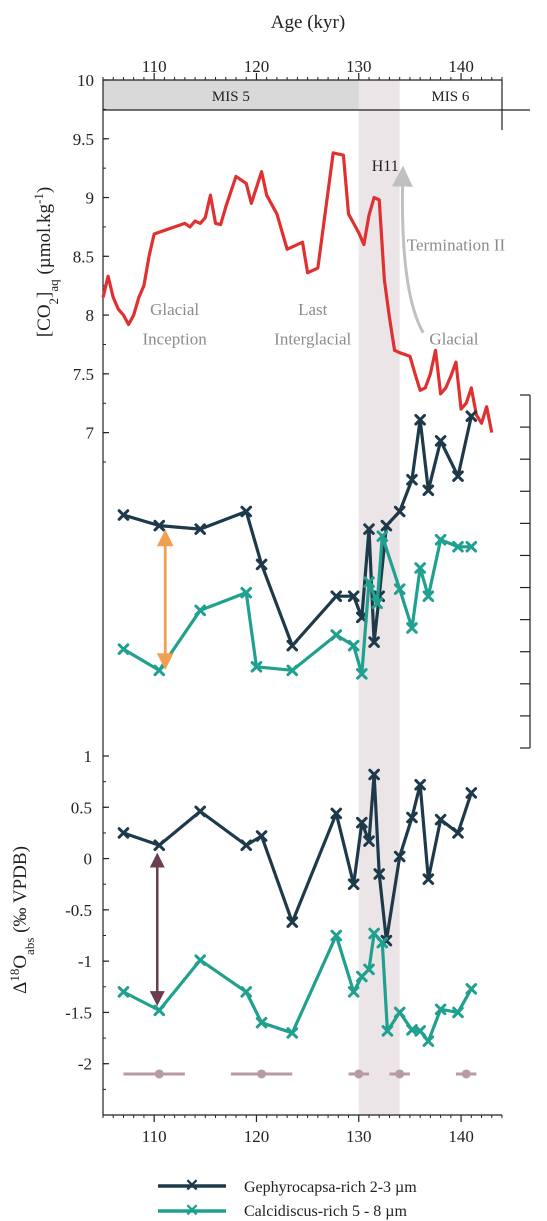 This screenshot has width=547, height=1221. I want to click on bottom-x-tick-label-0: 110, so click(154, 1136).